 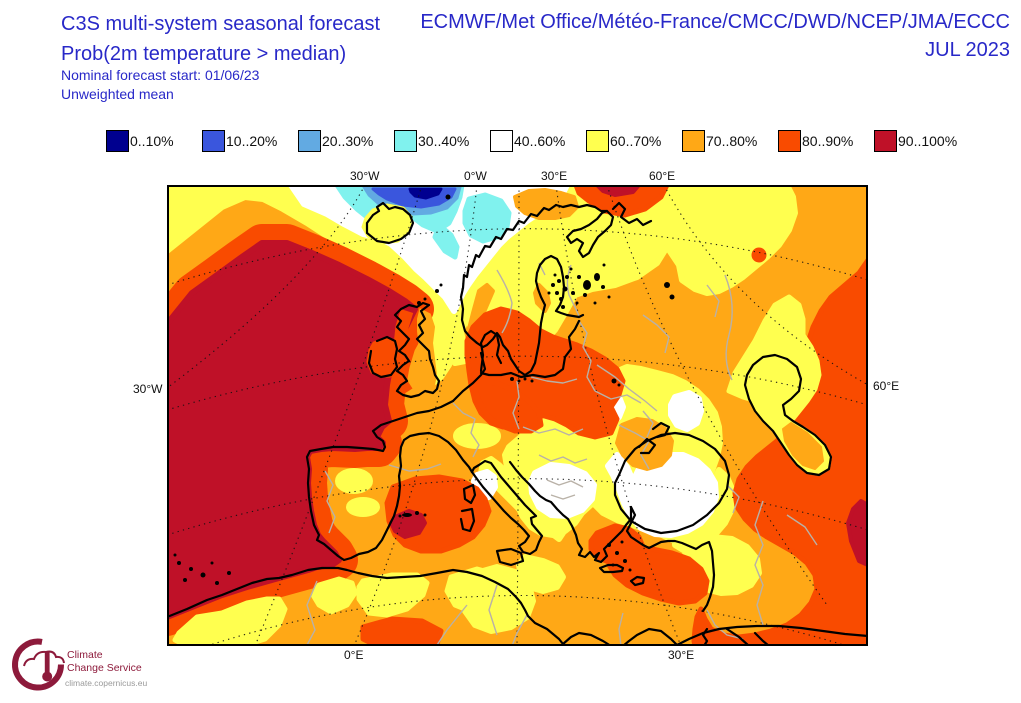 What do you see at coordinates (106, 683) in the screenshot?
I see `svg-text: climate.copernicus.eu` at bounding box center [106, 683].